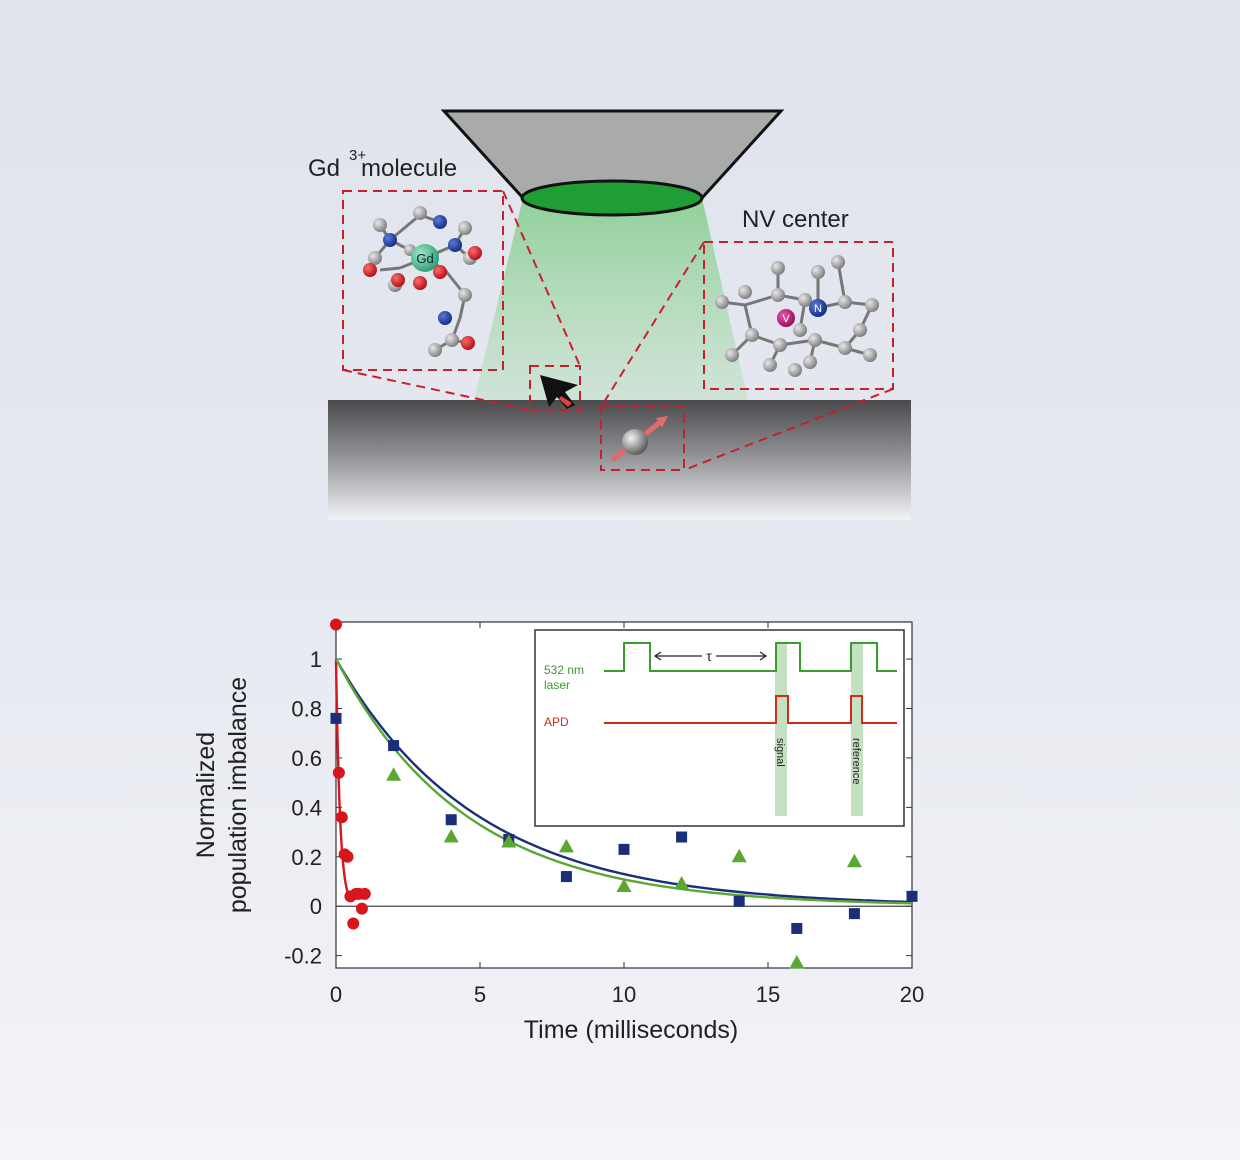 This screenshot has width=1240, height=1160. I want to click on nv-zoom-line-top, so click(652, 324).